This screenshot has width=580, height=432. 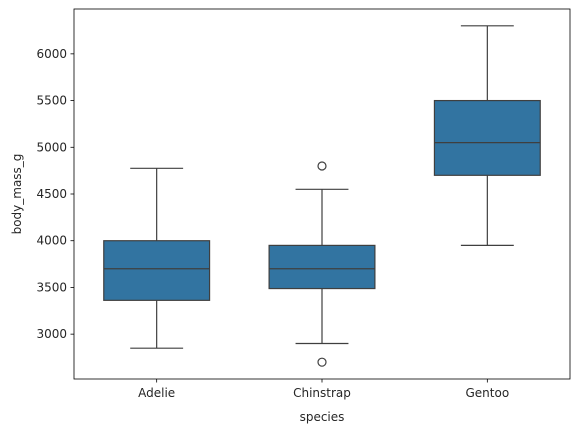 I want to click on box-group-gentoo, so click(x=487, y=135).